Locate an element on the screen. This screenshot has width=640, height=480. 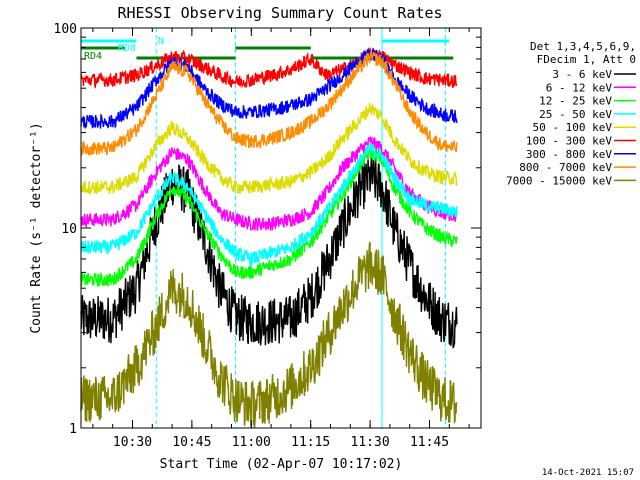
legend-header-1: Det 1,3,4,5,6,9, is located at coordinates (583, 46).